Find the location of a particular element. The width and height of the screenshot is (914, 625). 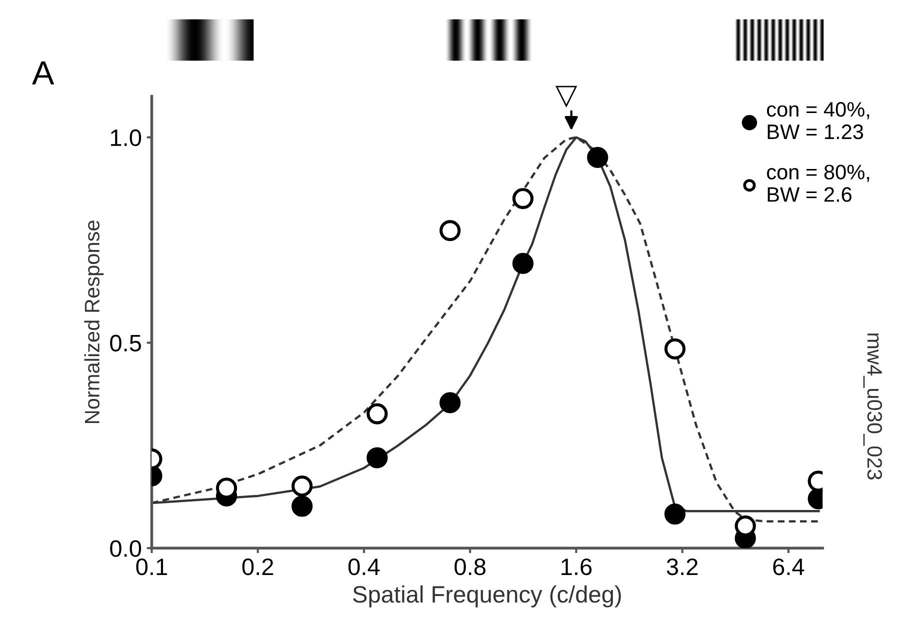

text: A is located at coordinates (43, 72).